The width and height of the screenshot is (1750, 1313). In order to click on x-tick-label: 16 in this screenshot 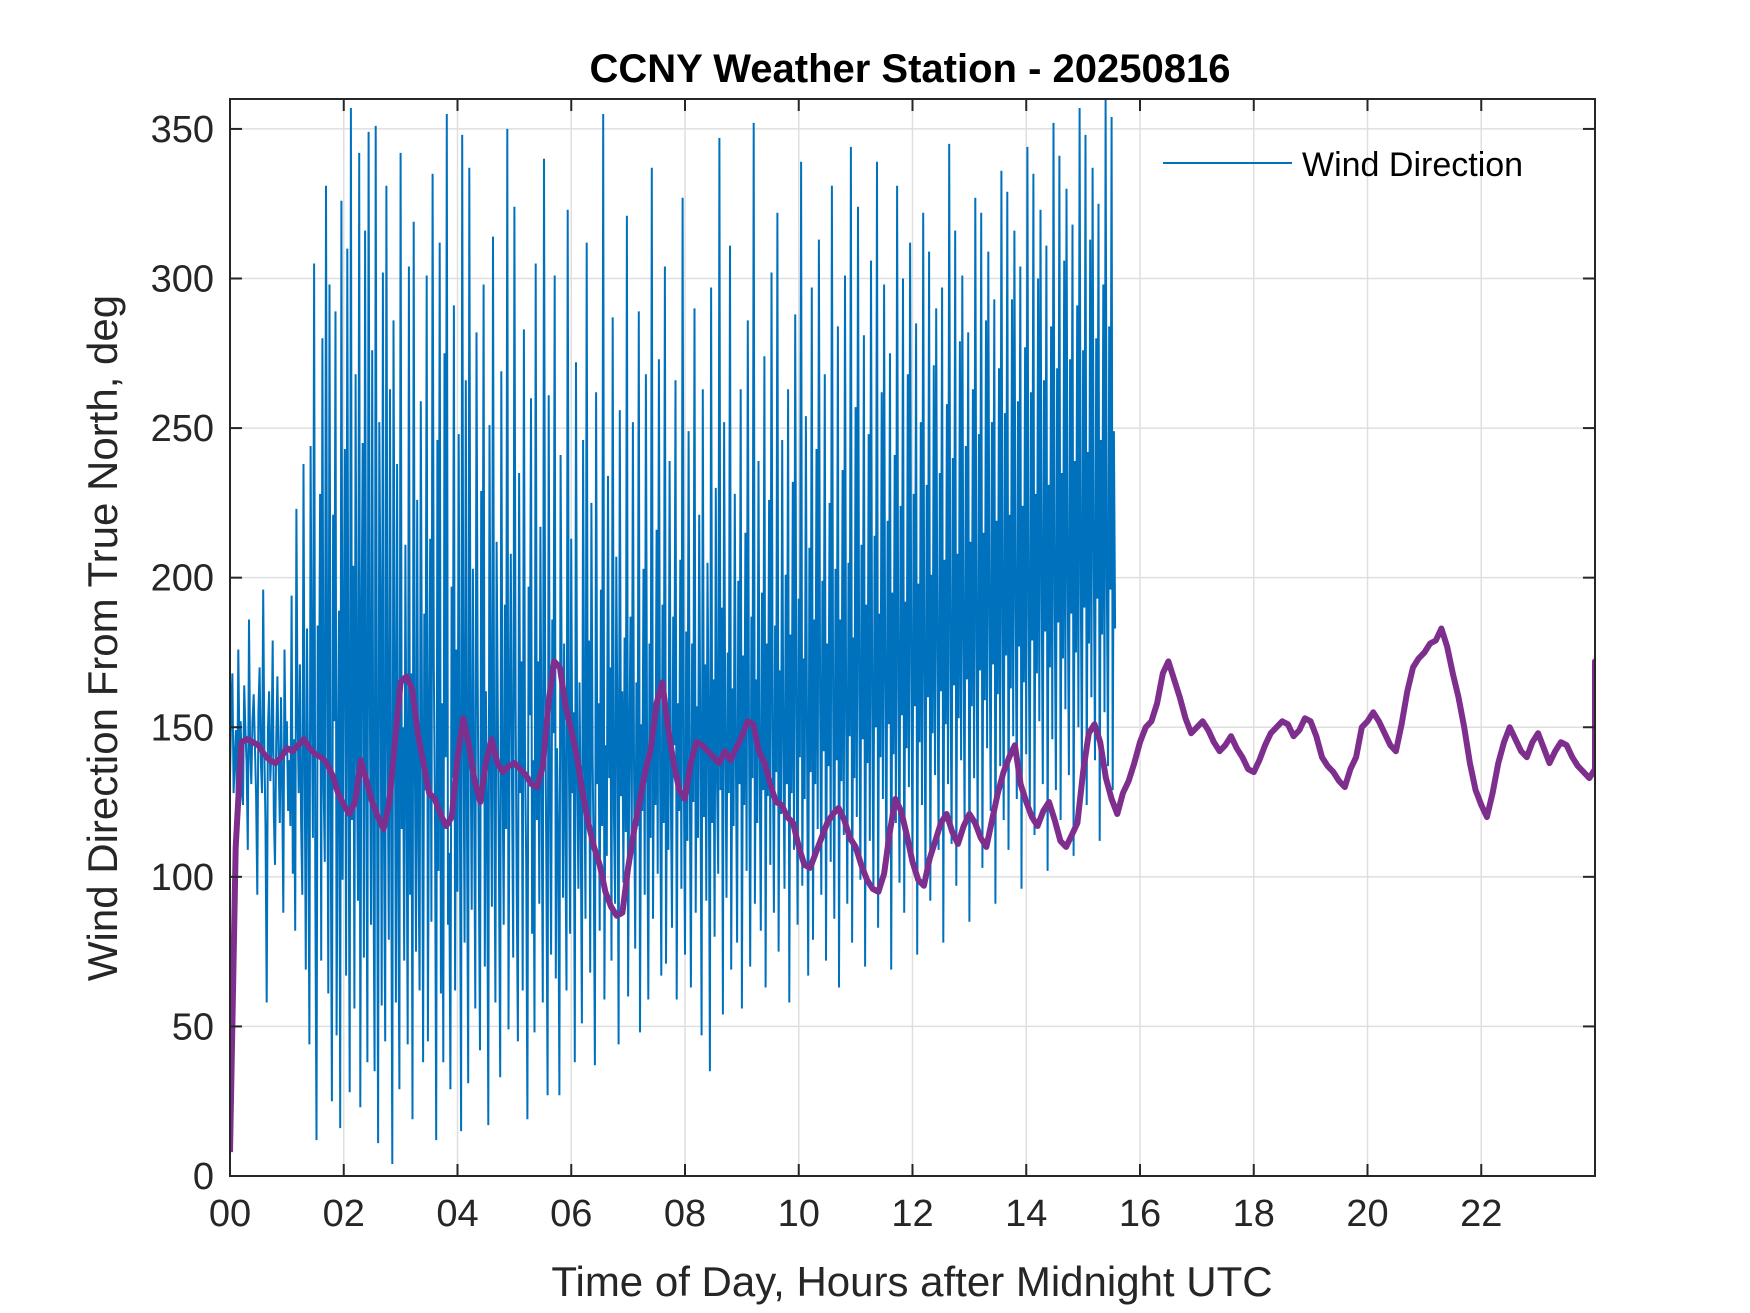, I will do `click(1140, 1214)`.